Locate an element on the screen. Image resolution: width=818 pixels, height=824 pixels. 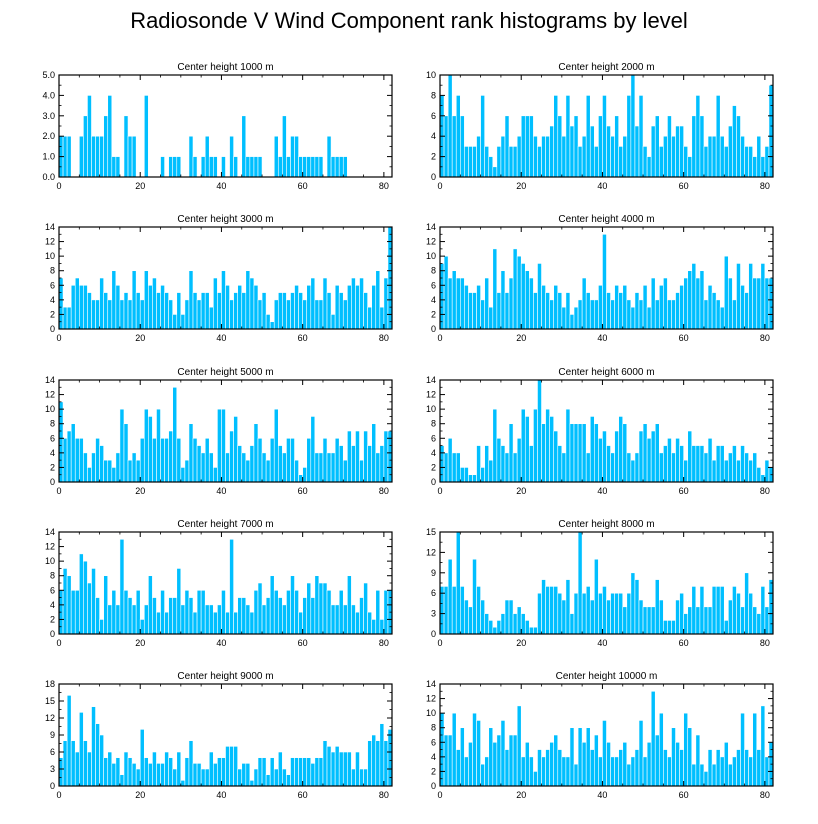
panel-9: Center height 9000 m 0 20 40 60 80 0 3 6 9 12 15 18 is located at coordinates (219, 735).